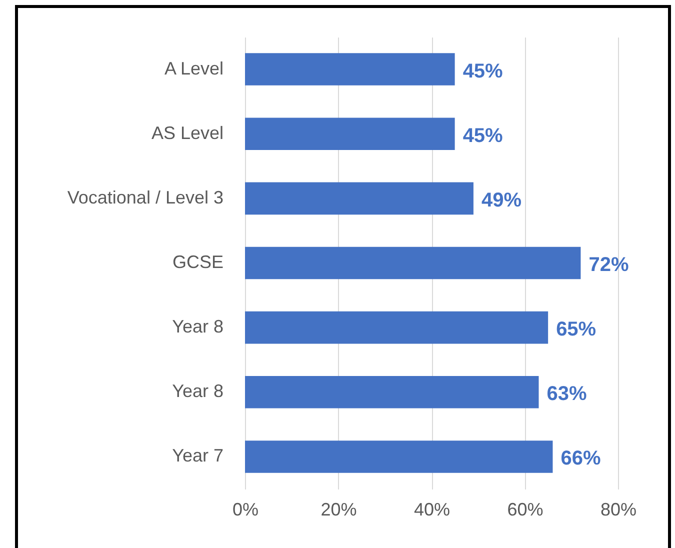 The width and height of the screenshot is (675, 548). What do you see at coordinates (432, 510) in the screenshot?
I see `x-tick-label: 40%` at bounding box center [432, 510].